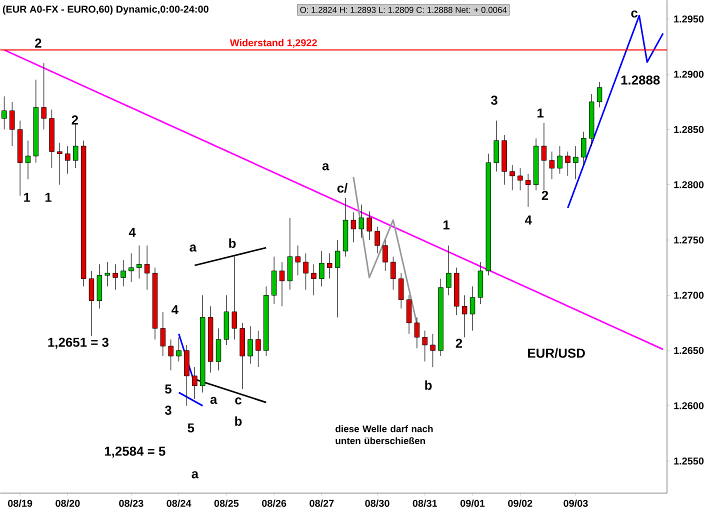 The image size is (715, 526). I want to click on x-tick-label: 08/30, so click(377, 503).